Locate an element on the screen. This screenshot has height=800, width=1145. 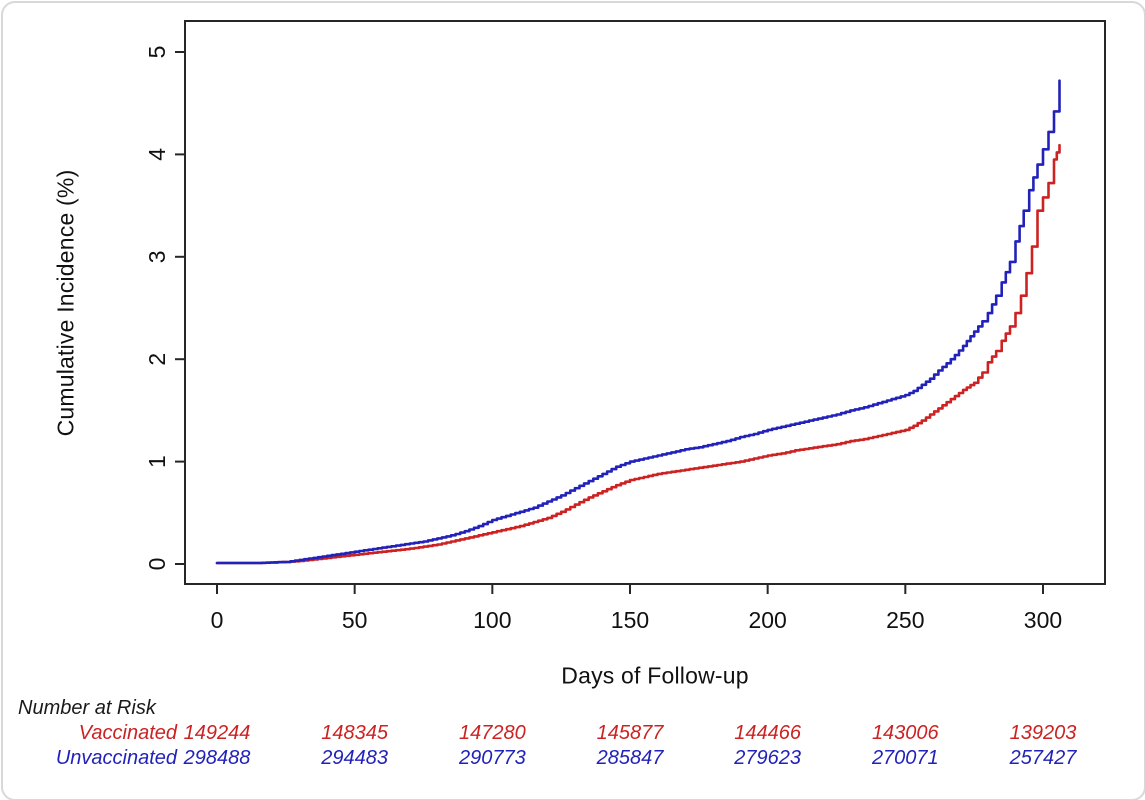
number-at-risk-value: 279623 is located at coordinates (768, 758).